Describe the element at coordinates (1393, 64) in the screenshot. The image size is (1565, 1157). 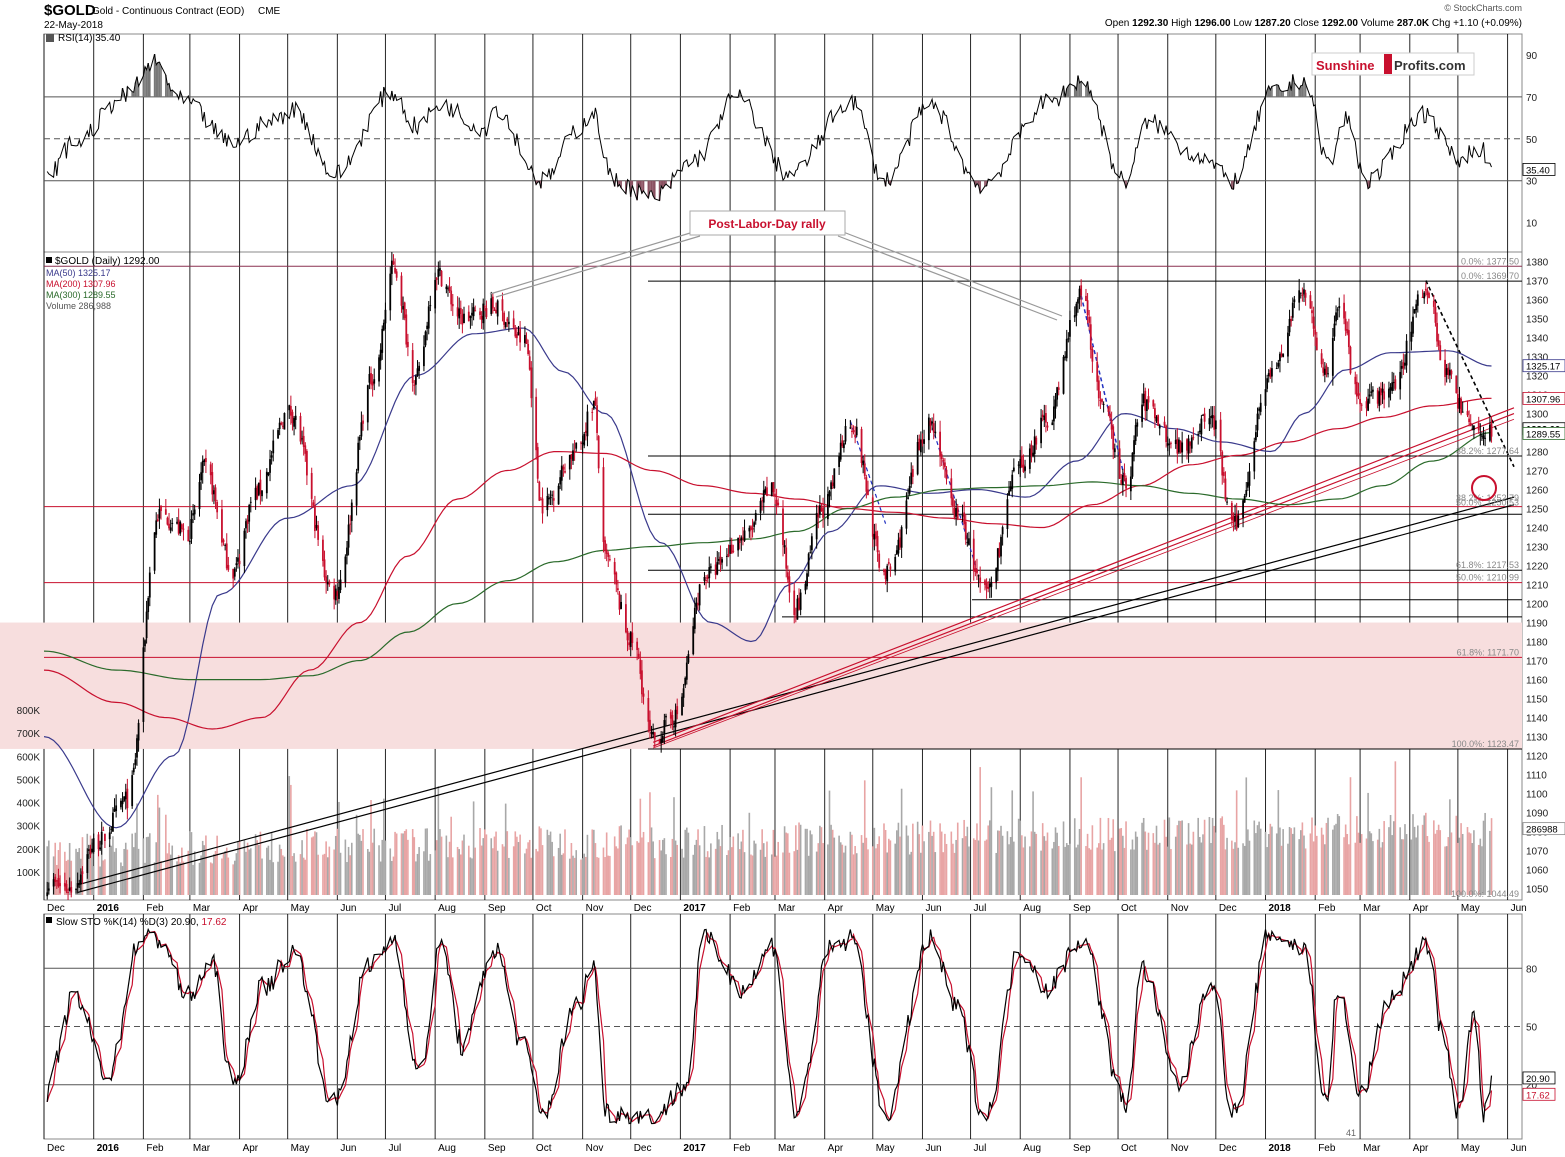
I see `logo-box` at that location.